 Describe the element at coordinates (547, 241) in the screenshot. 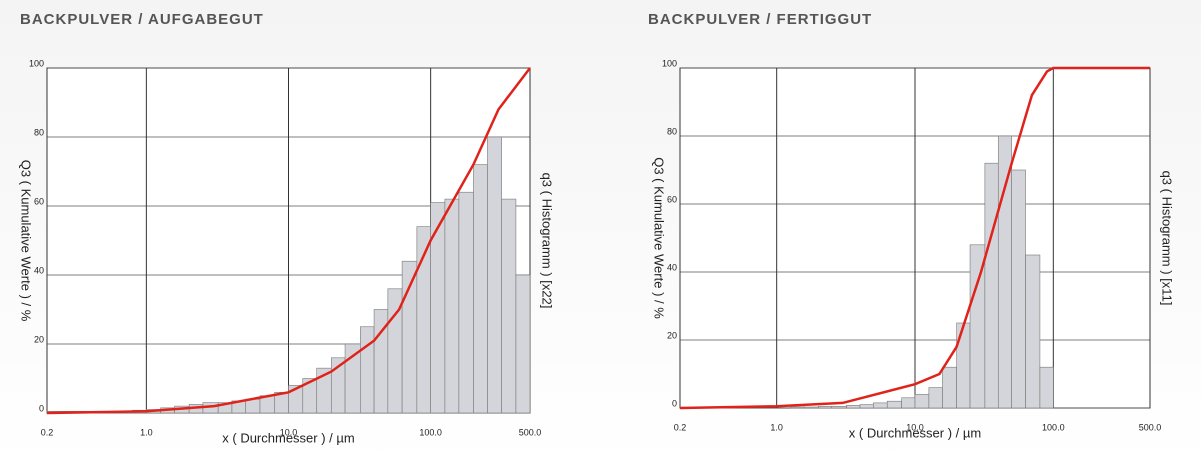

I see `y2-axis-label: q3 ( Histogramm ) [x22]` at that location.